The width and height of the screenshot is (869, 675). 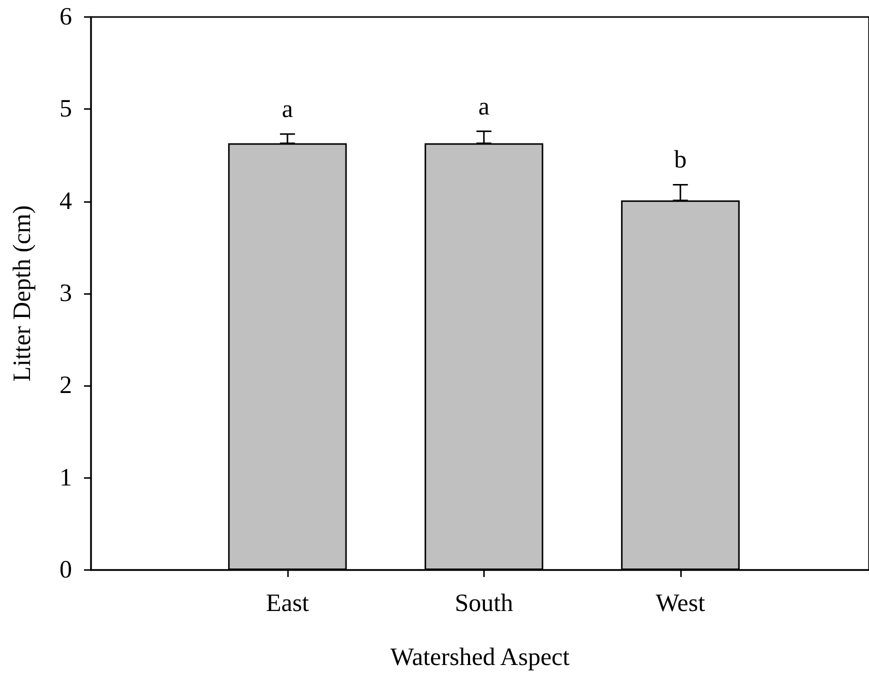 What do you see at coordinates (66, 570) in the screenshot?
I see `y-tick-label: 0` at bounding box center [66, 570].